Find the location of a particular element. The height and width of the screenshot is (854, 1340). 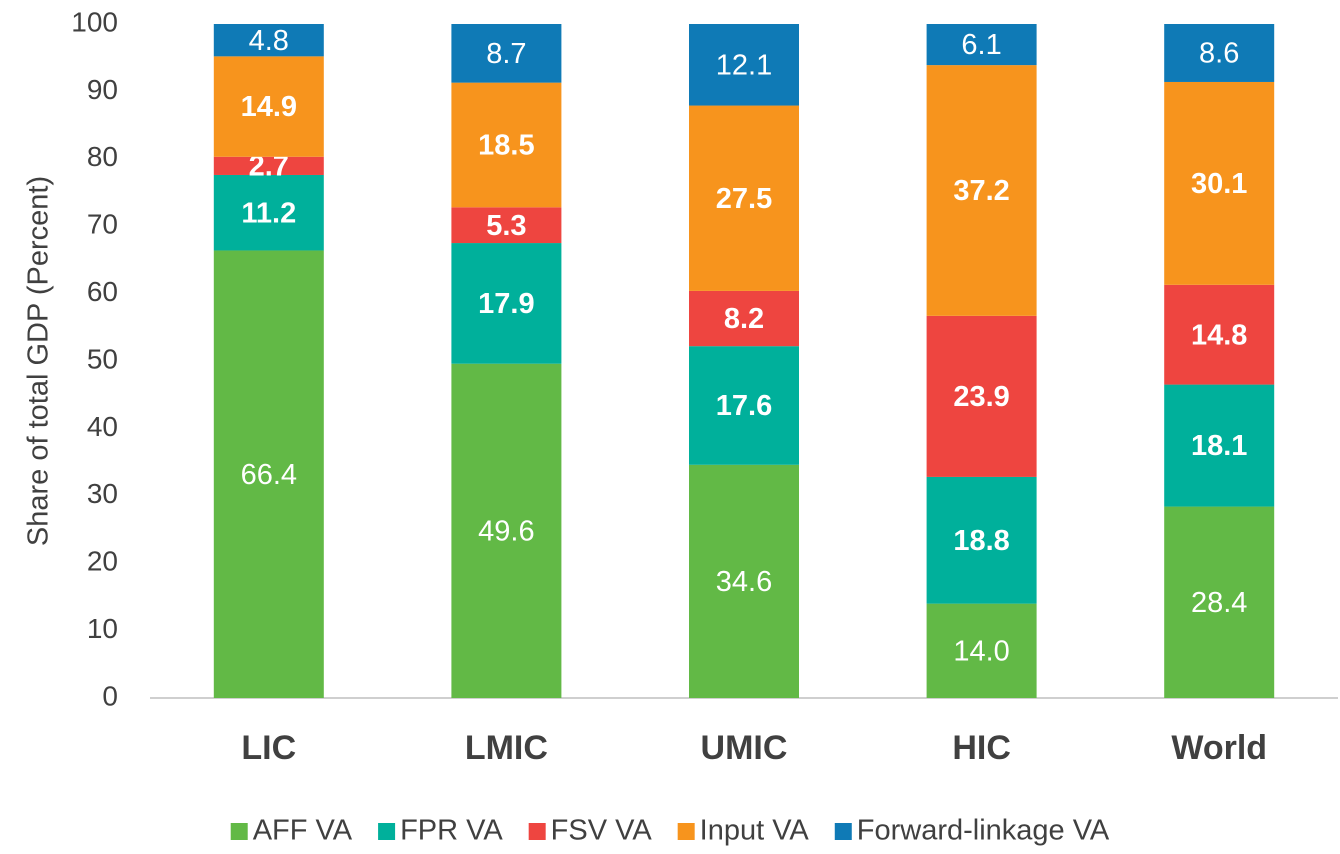

x-tick-label: HIC is located at coordinates (981, 748).